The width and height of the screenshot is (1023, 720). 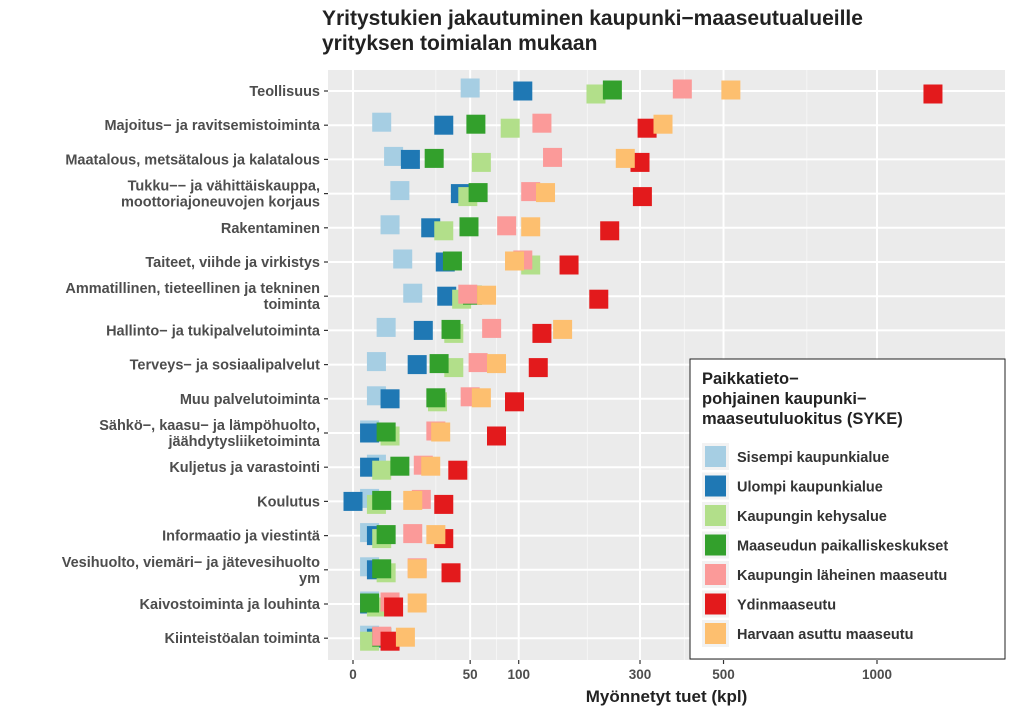 I want to click on x-tick-labels: 0 50 100 300 500 1000, so click(x=620, y=671).